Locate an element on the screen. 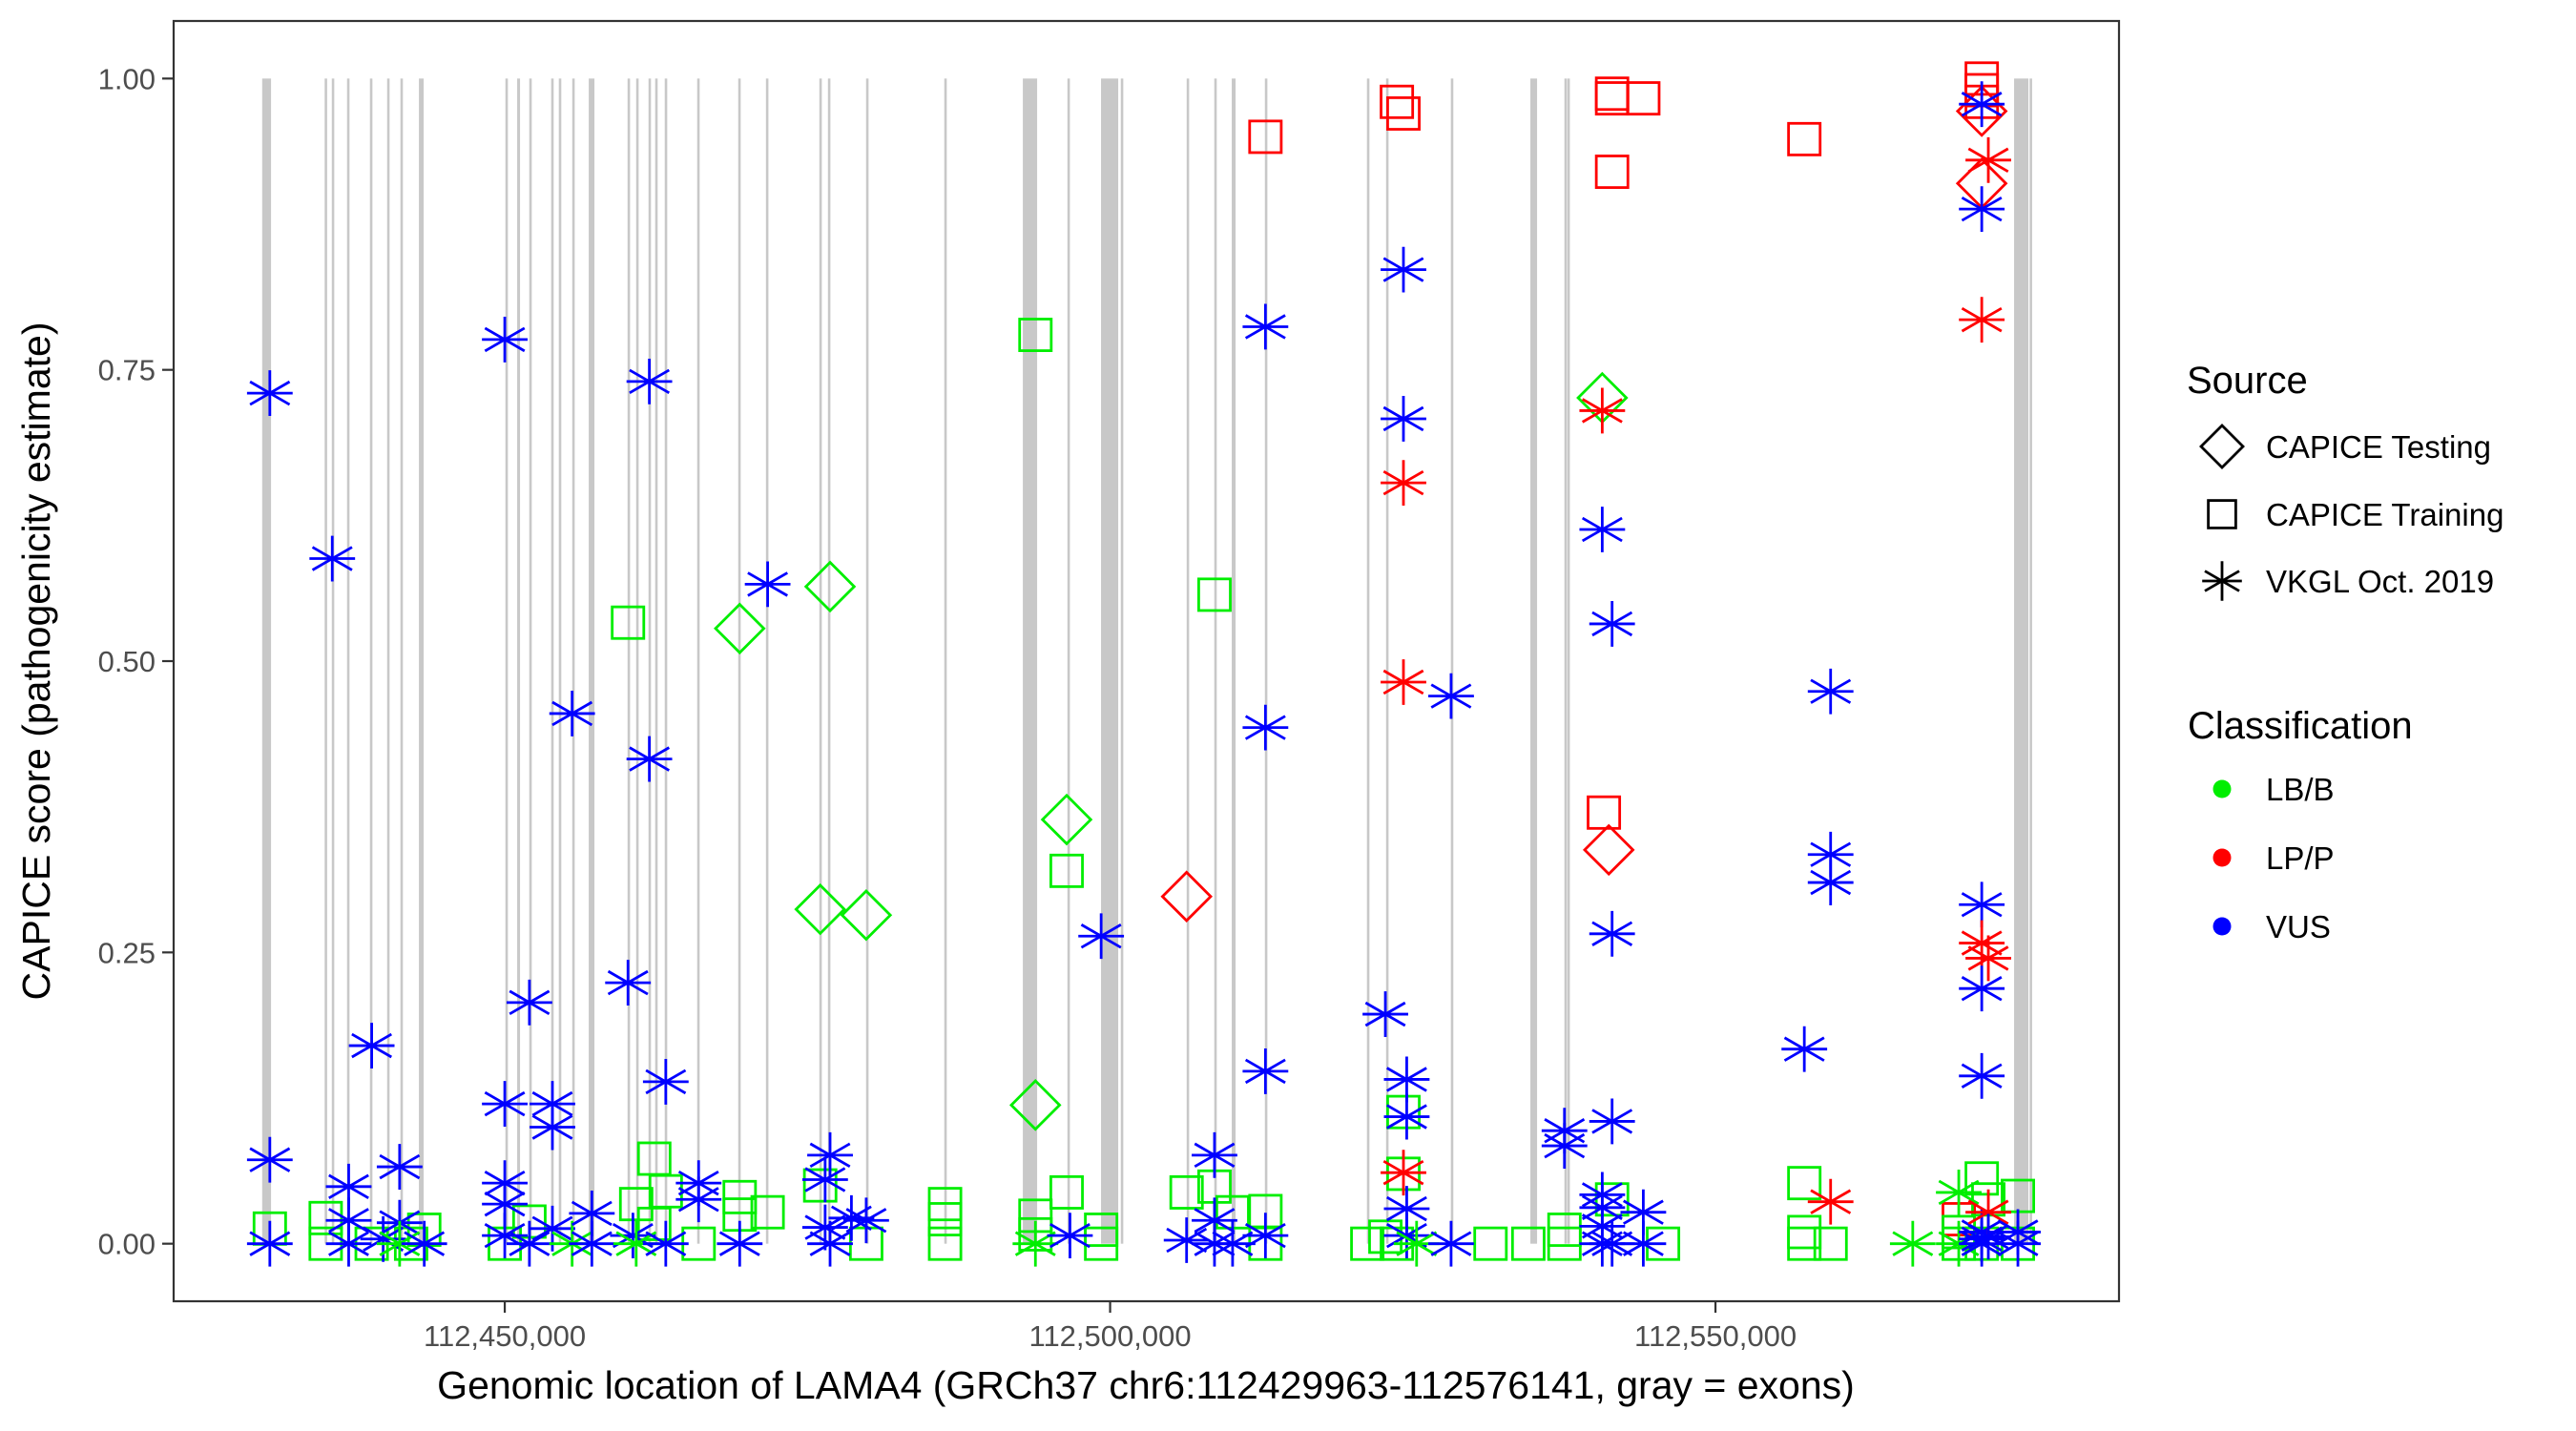  x-tick-label: 112,550,000 is located at coordinates (1715, 1336).